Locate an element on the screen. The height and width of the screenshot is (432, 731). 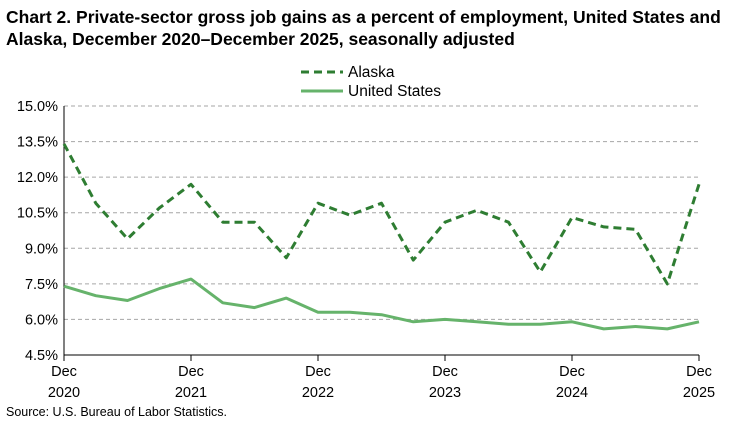
x-tick-year: 2023 is located at coordinates (445, 393).